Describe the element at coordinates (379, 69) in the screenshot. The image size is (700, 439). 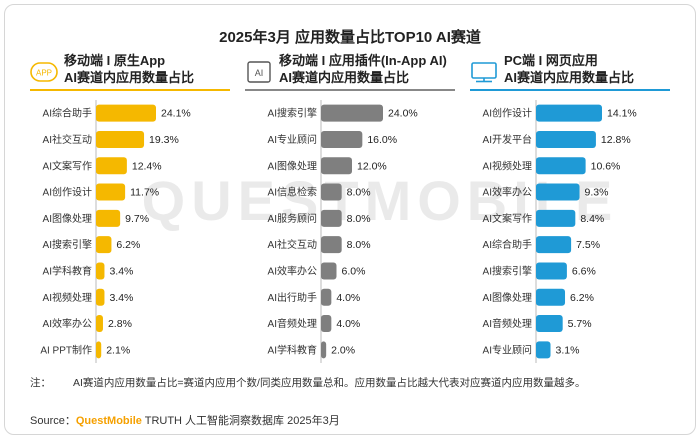
I see `panel-title: 移动端 I 应用插件(In-App AI) AI赛道内应用数量占比` at that location.